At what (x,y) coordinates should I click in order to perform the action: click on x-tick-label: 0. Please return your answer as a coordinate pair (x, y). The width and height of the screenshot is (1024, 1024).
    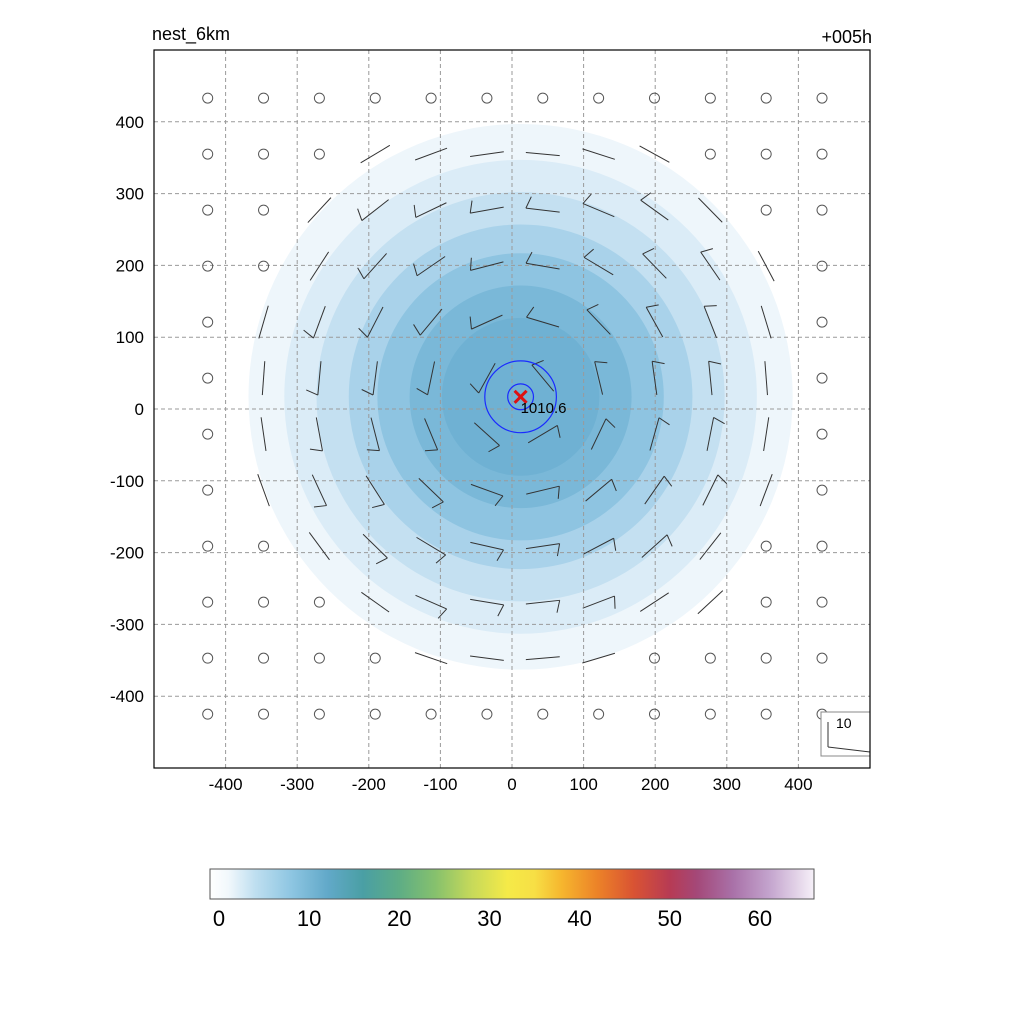
    Looking at the image, I should click on (511, 784).